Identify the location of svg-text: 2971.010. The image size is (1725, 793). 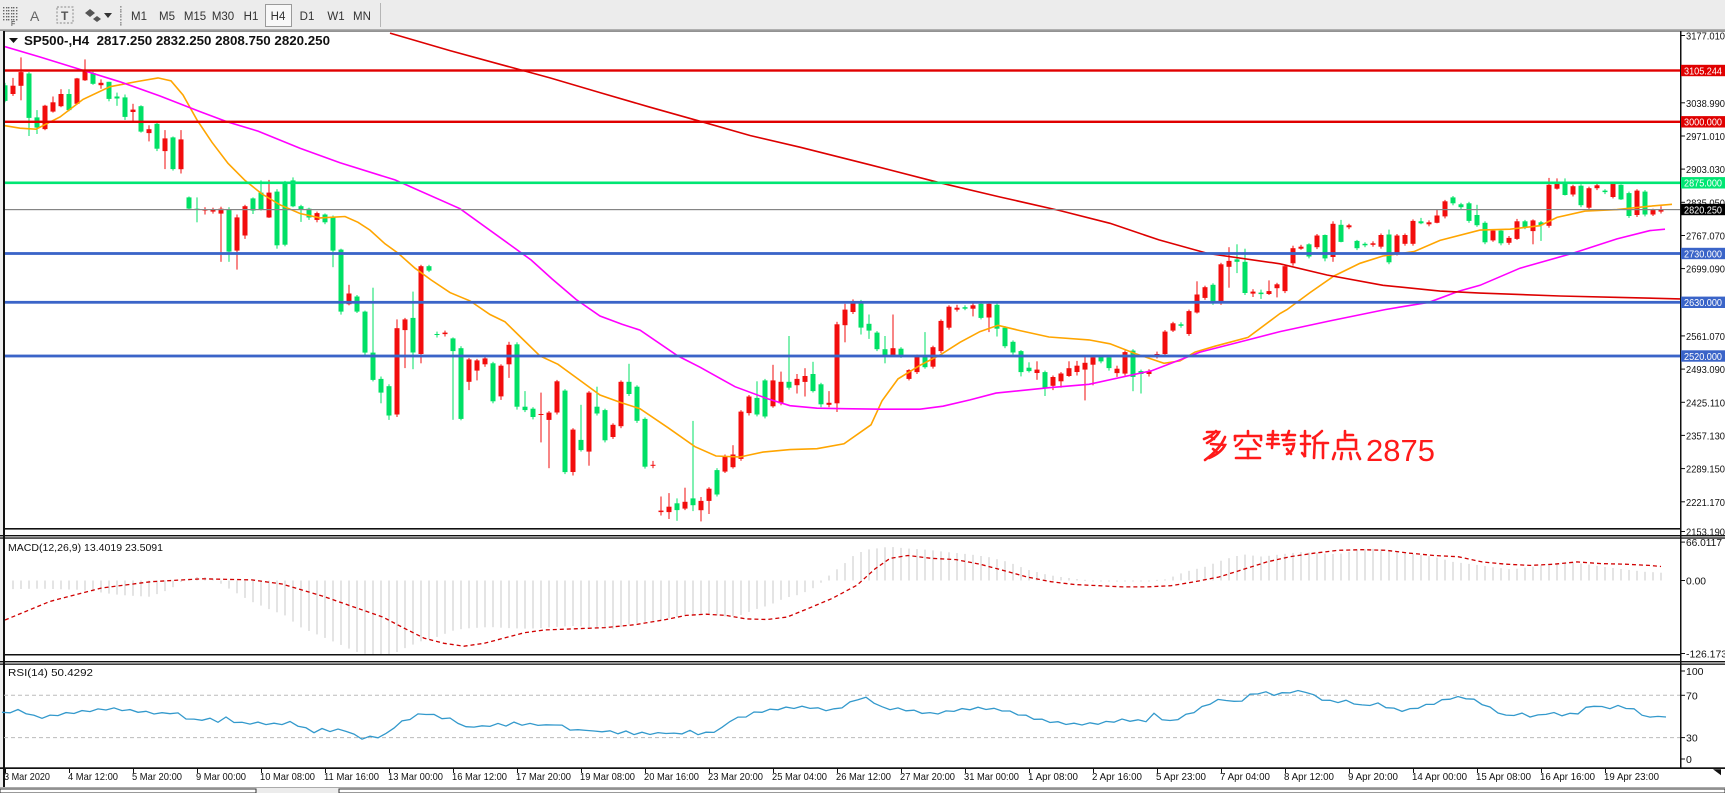
(1705, 137).